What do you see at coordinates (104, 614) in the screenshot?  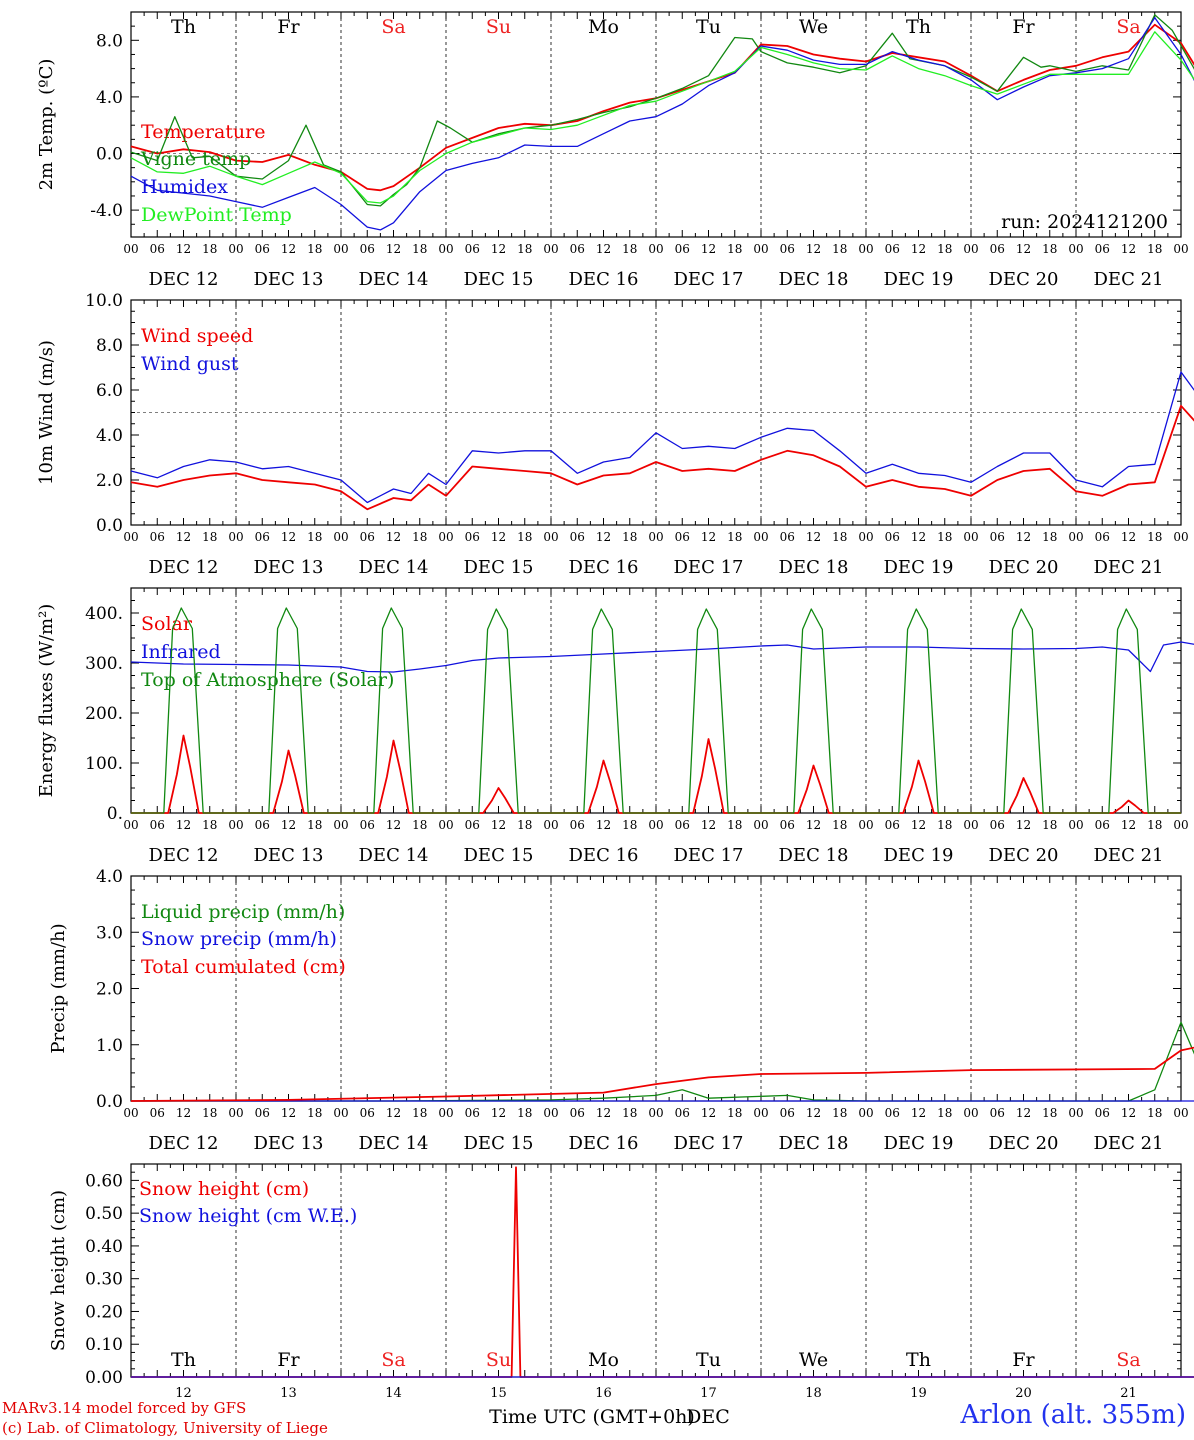 I see `y-tick-label: 400.` at bounding box center [104, 614].